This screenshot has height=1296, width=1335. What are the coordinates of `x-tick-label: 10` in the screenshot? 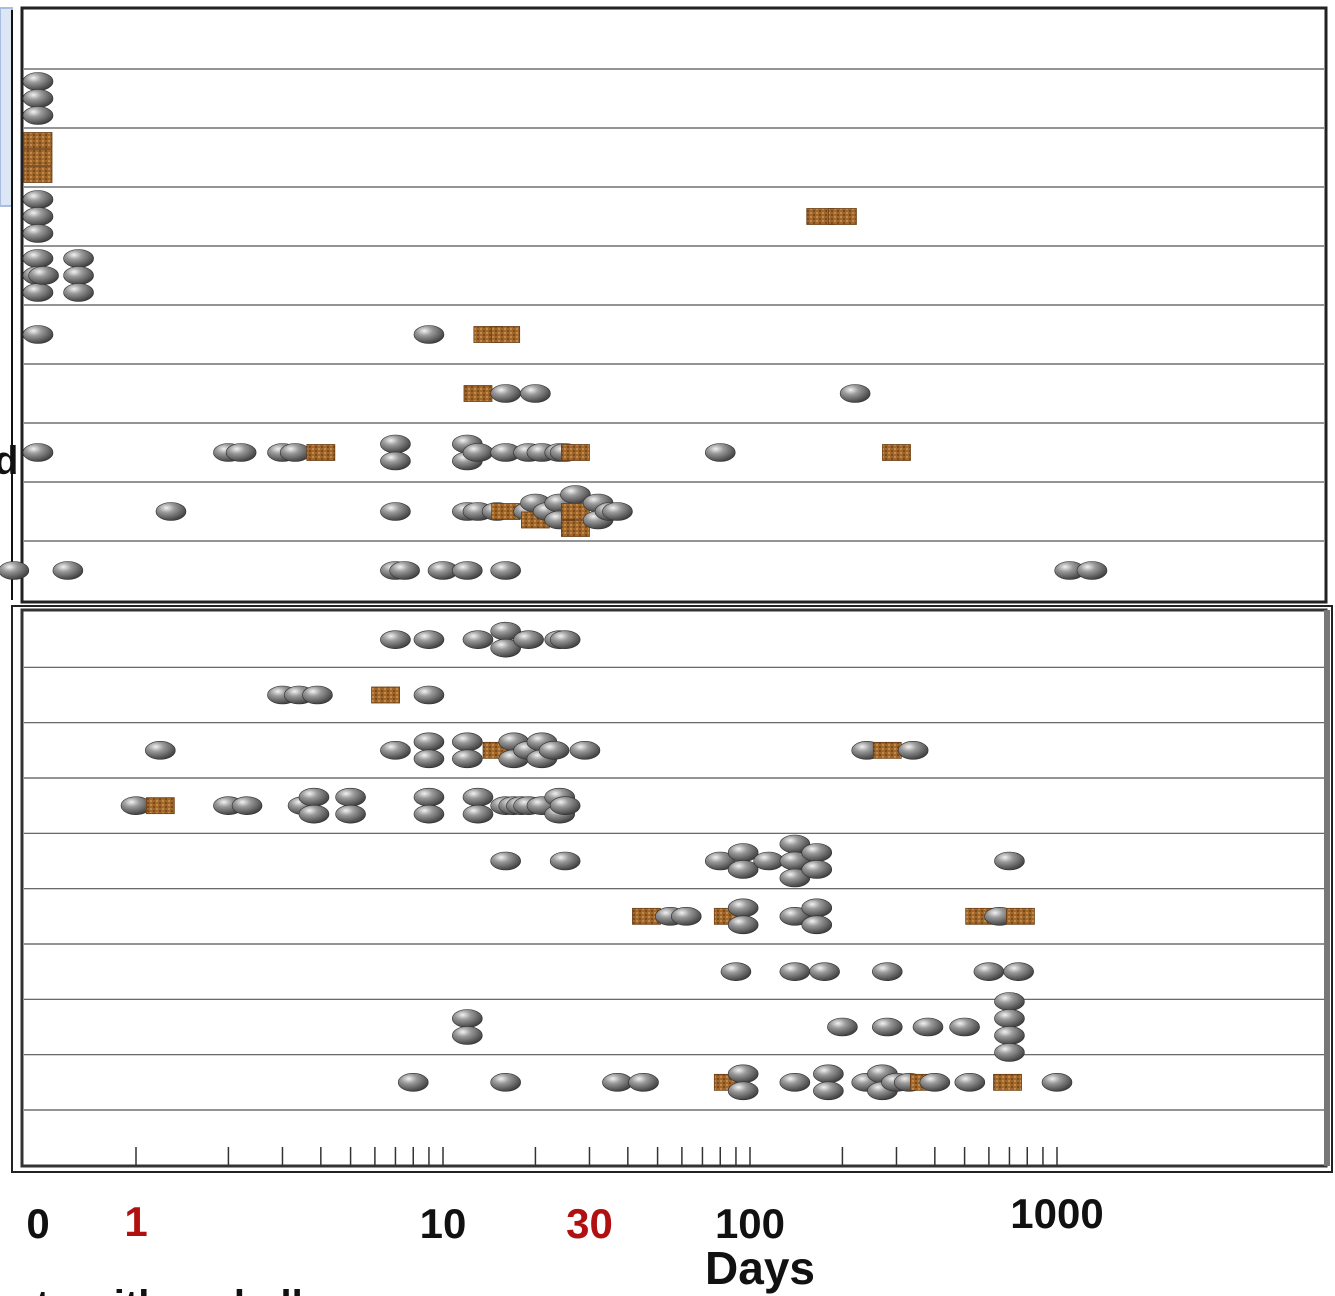 It's located at (443, 1223).